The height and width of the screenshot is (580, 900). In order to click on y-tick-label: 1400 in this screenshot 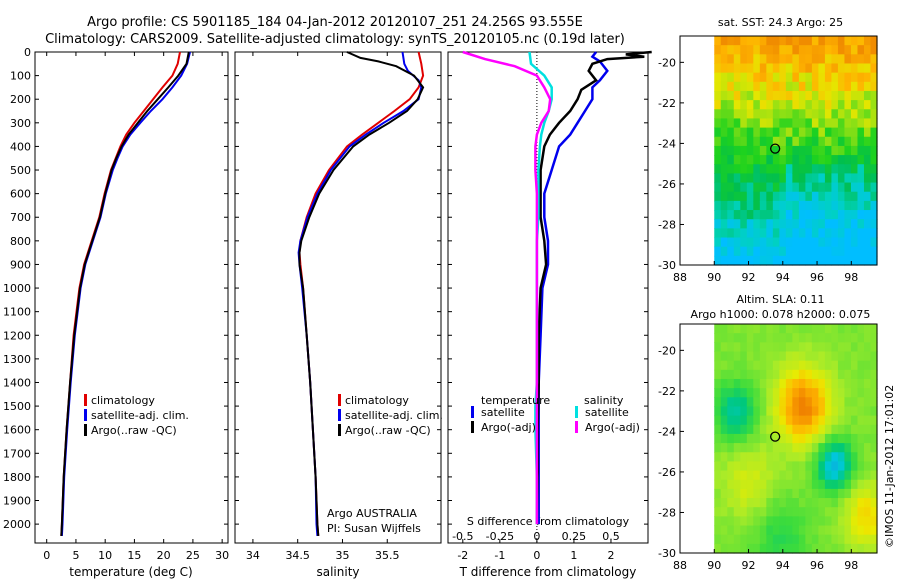, I will do `click(17, 382)`.